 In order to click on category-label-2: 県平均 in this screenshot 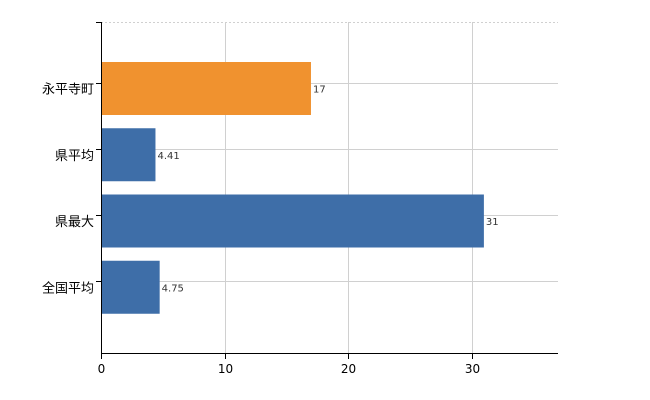, I will do `click(74, 156)`.